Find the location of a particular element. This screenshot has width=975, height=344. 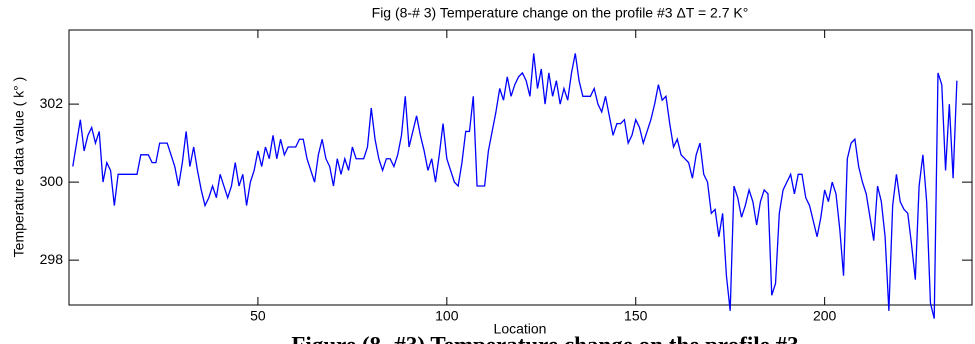

y-tick-label: 298 is located at coordinates (52, 259).